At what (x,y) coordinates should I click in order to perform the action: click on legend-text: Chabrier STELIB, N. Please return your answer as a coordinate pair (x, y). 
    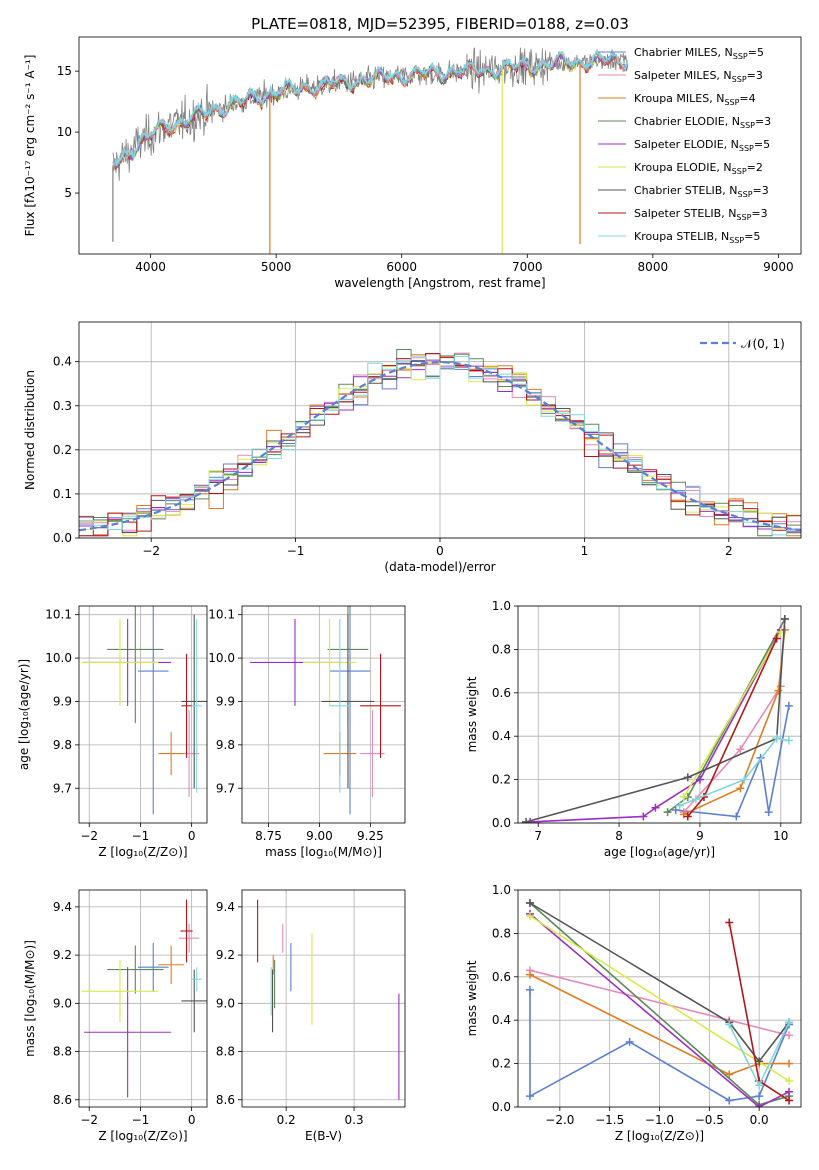
    Looking at the image, I should click on (686, 190).